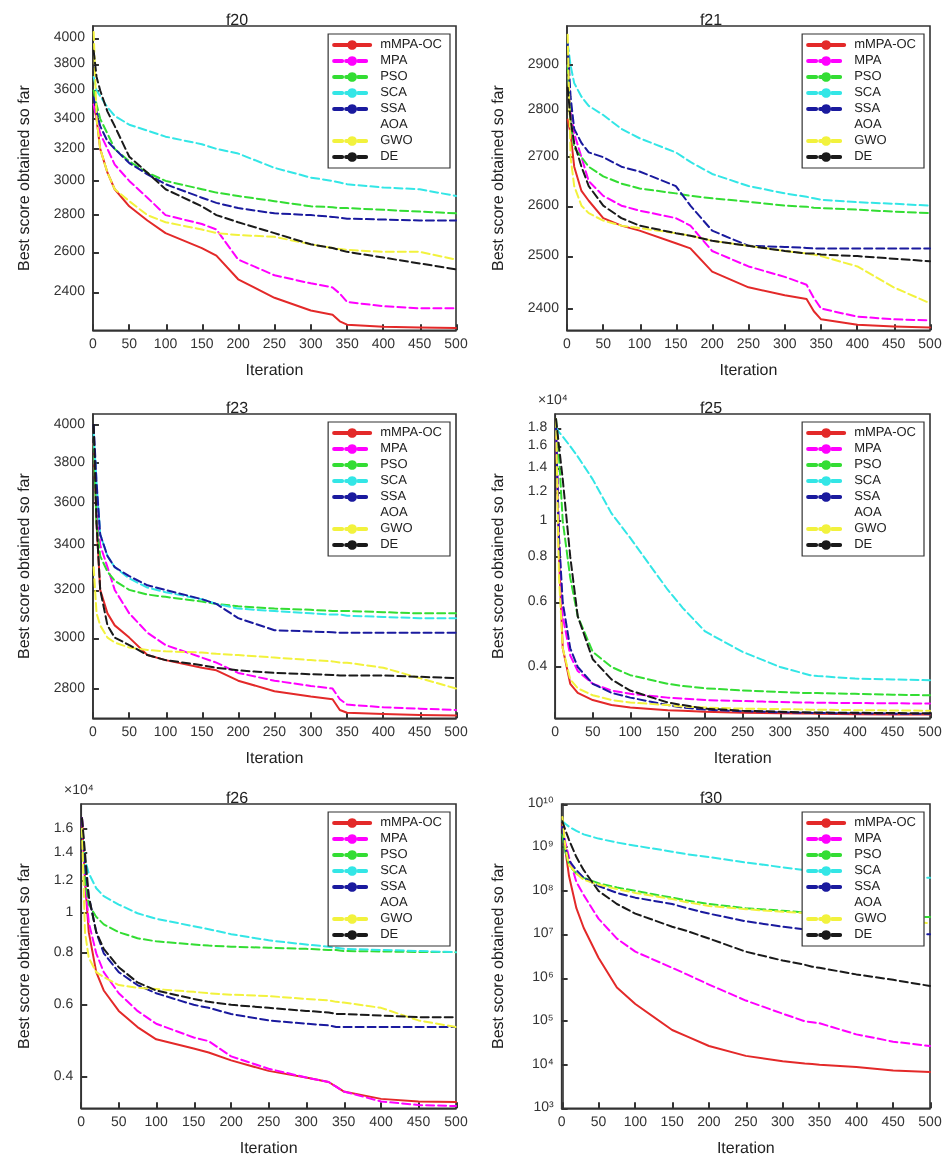 This screenshot has width=948, height=1166. What do you see at coordinates (711, 797) in the screenshot?
I see `chart-title: f30` at bounding box center [711, 797].